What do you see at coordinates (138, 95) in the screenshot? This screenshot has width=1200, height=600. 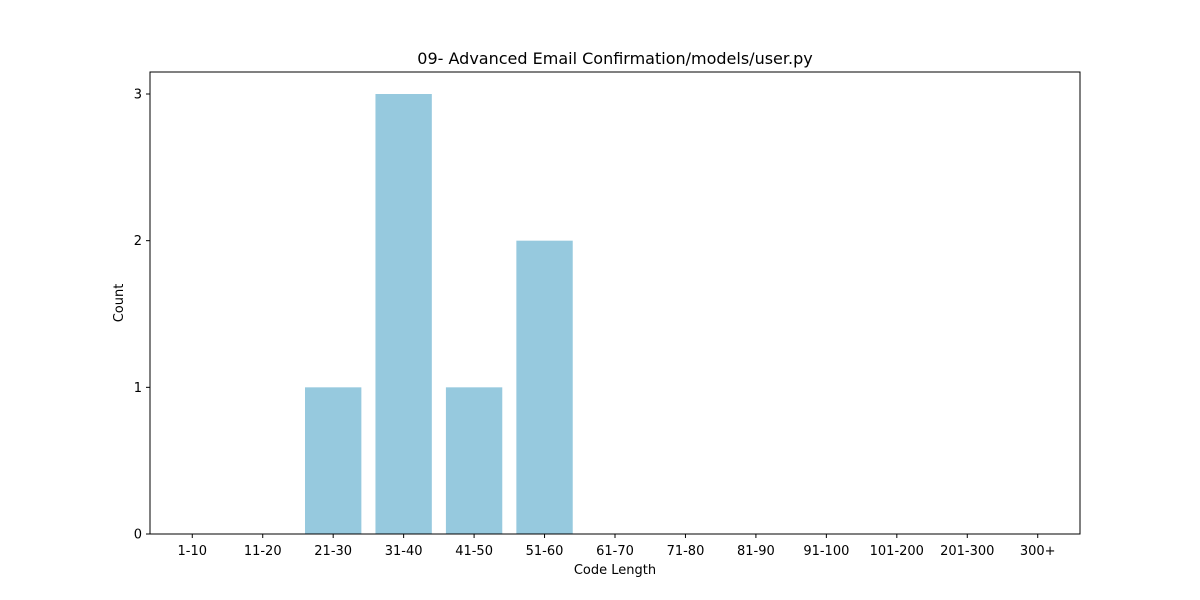 I see `y-tick-label: 3` at bounding box center [138, 95].